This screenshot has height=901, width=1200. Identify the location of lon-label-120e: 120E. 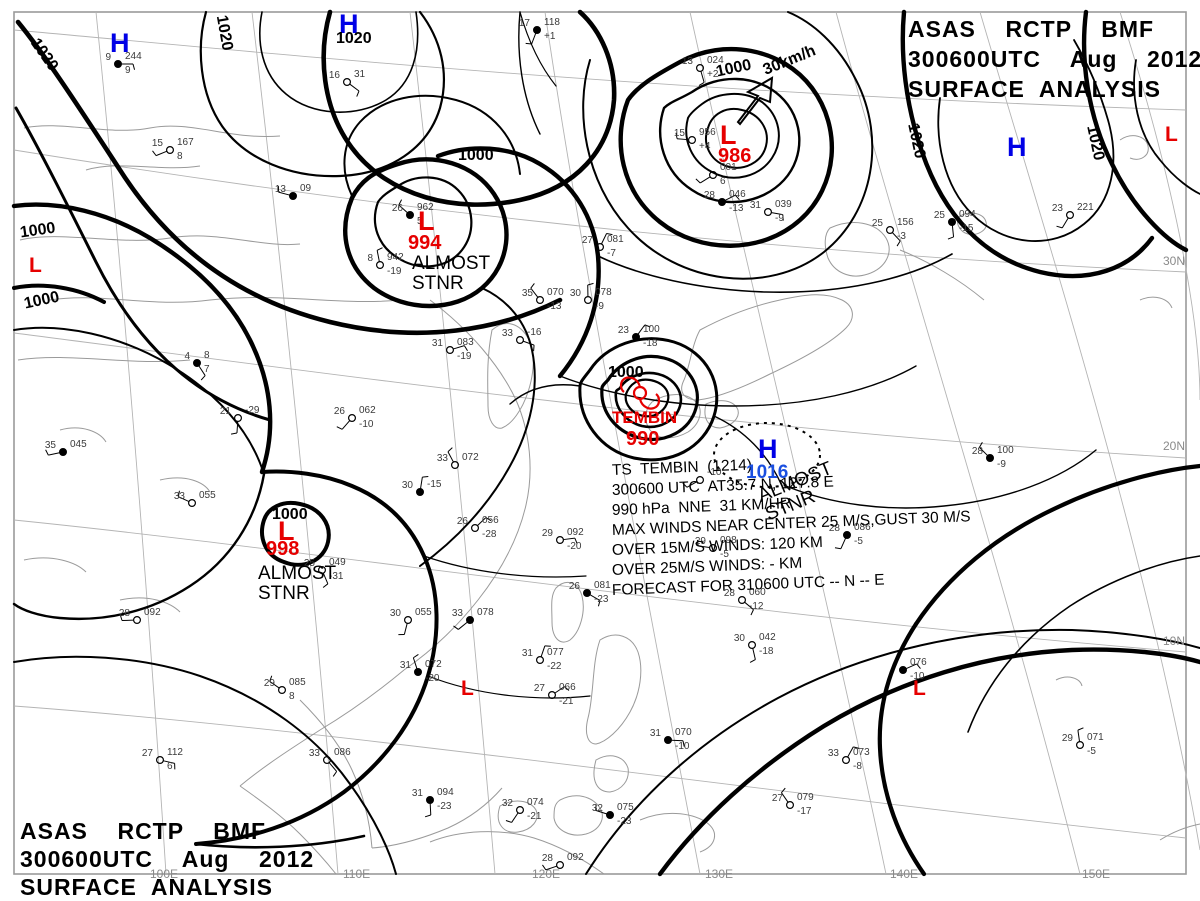
(546, 874).